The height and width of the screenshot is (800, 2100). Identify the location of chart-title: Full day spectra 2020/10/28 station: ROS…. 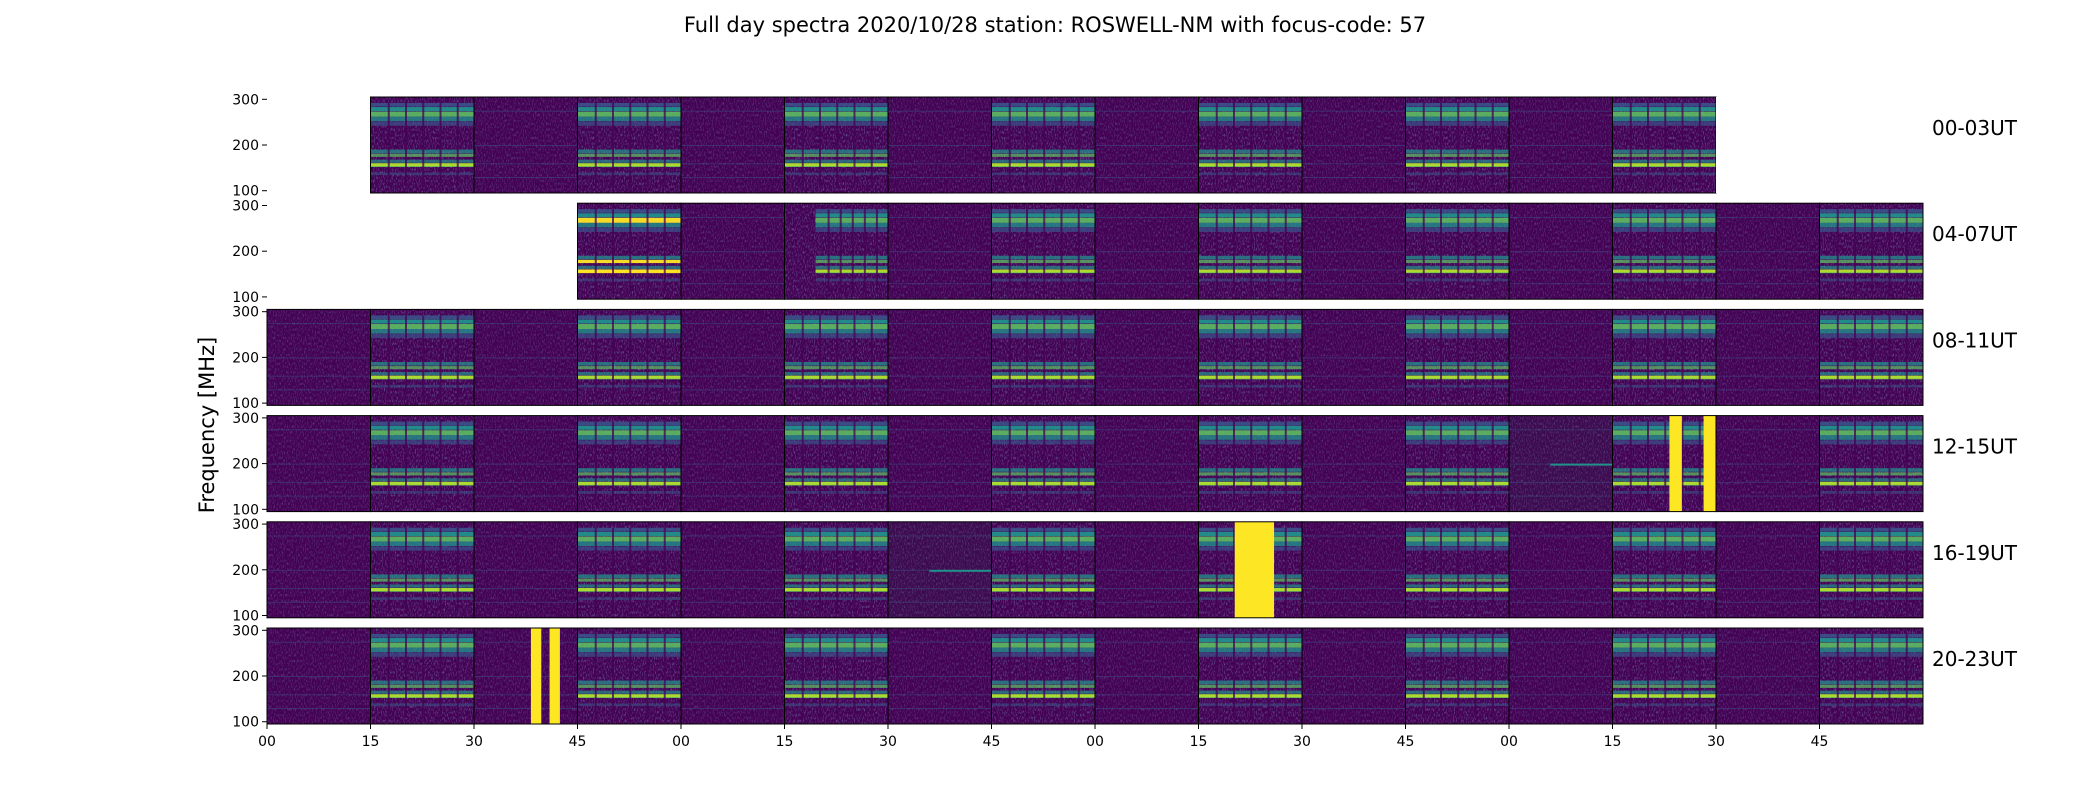
(1055, 25).